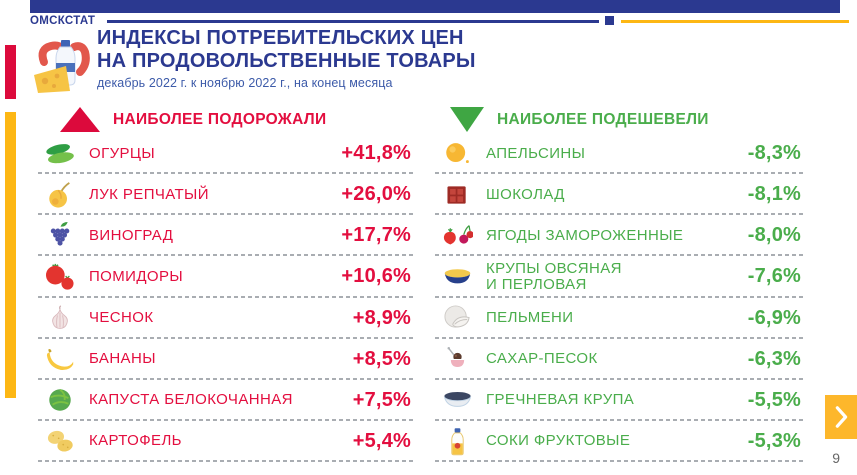  Describe the element at coordinates (60, 400) in the screenshot. I see `cabbage-icon` at that location.